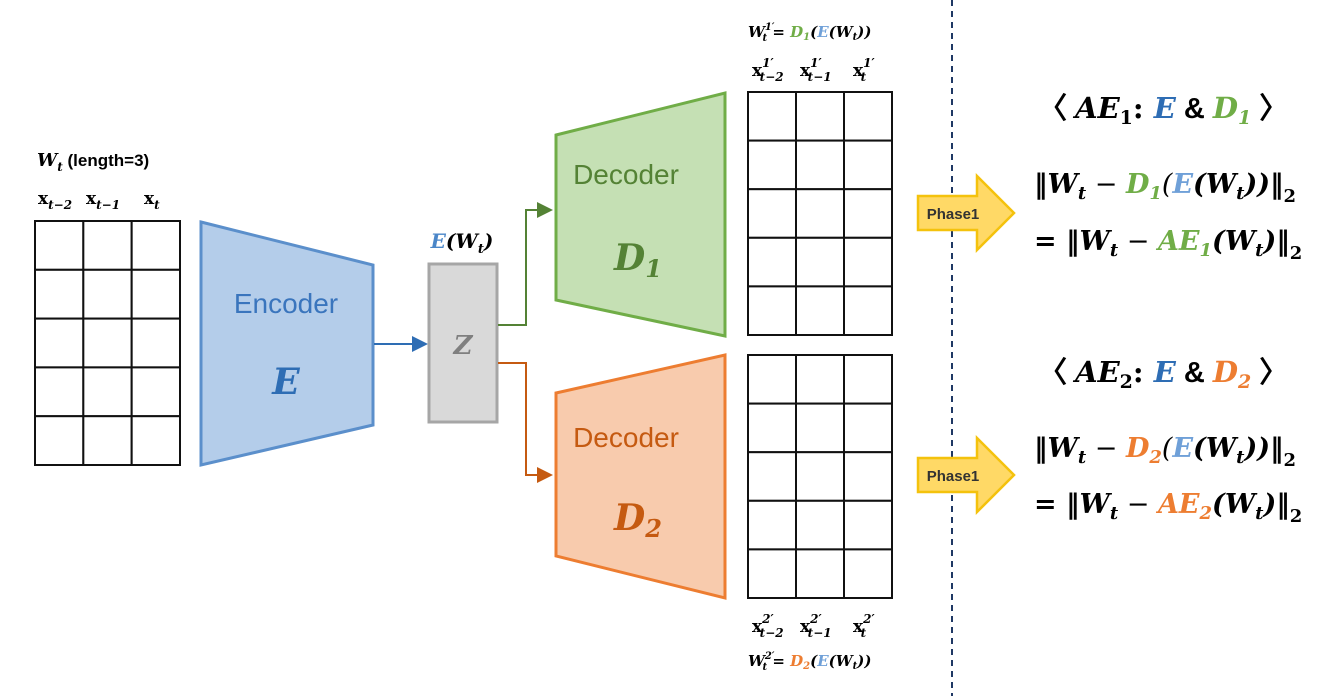 Image resolution: width=1339 pixels, height=696 pixels. Describe the element at coordinates (1165, 188) in the screenshot. I see `ae1-loss-line1: ‖Wt − D1(E(Wt))‖2` at that location.